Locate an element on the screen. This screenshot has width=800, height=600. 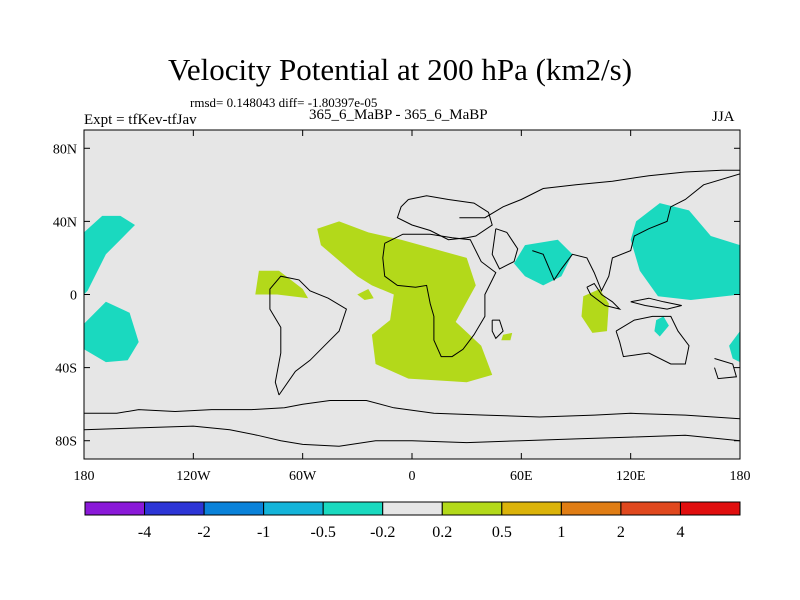
y-tick-label: 80S is located at coordinates (66, 442).